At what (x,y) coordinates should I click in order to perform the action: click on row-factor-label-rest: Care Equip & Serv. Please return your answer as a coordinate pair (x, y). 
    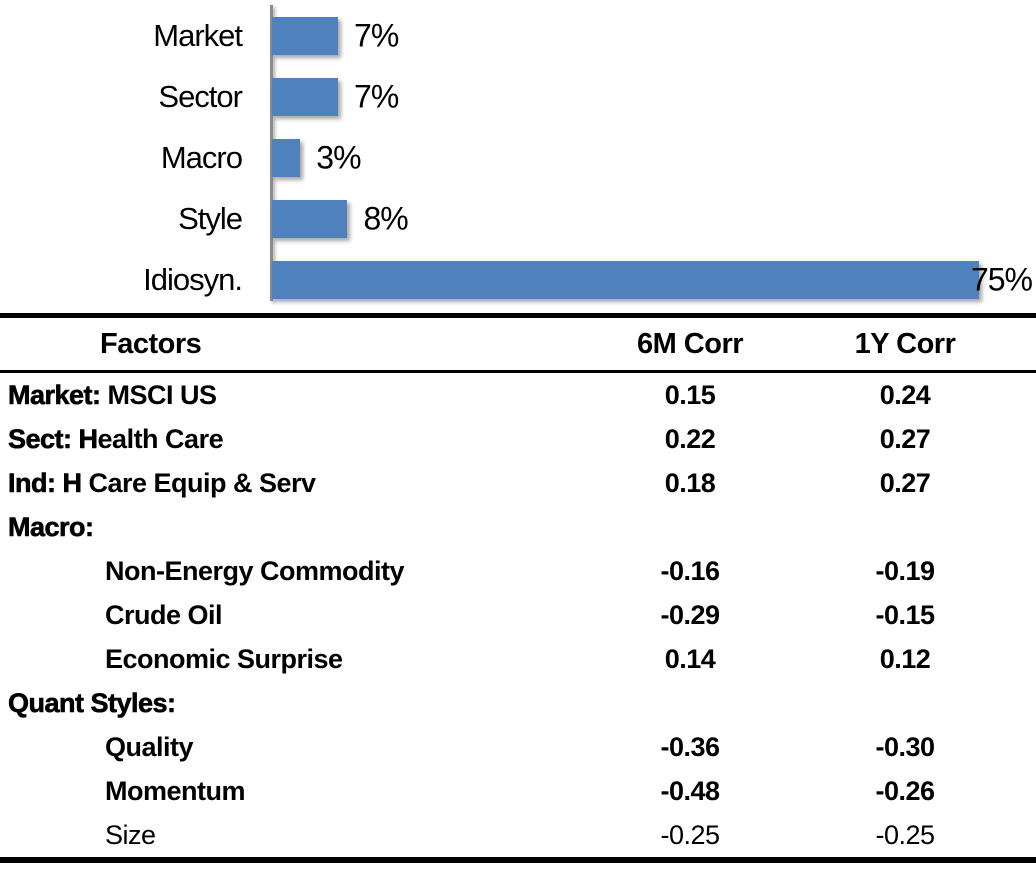
    Looking at the image, I should click on (198, 482).